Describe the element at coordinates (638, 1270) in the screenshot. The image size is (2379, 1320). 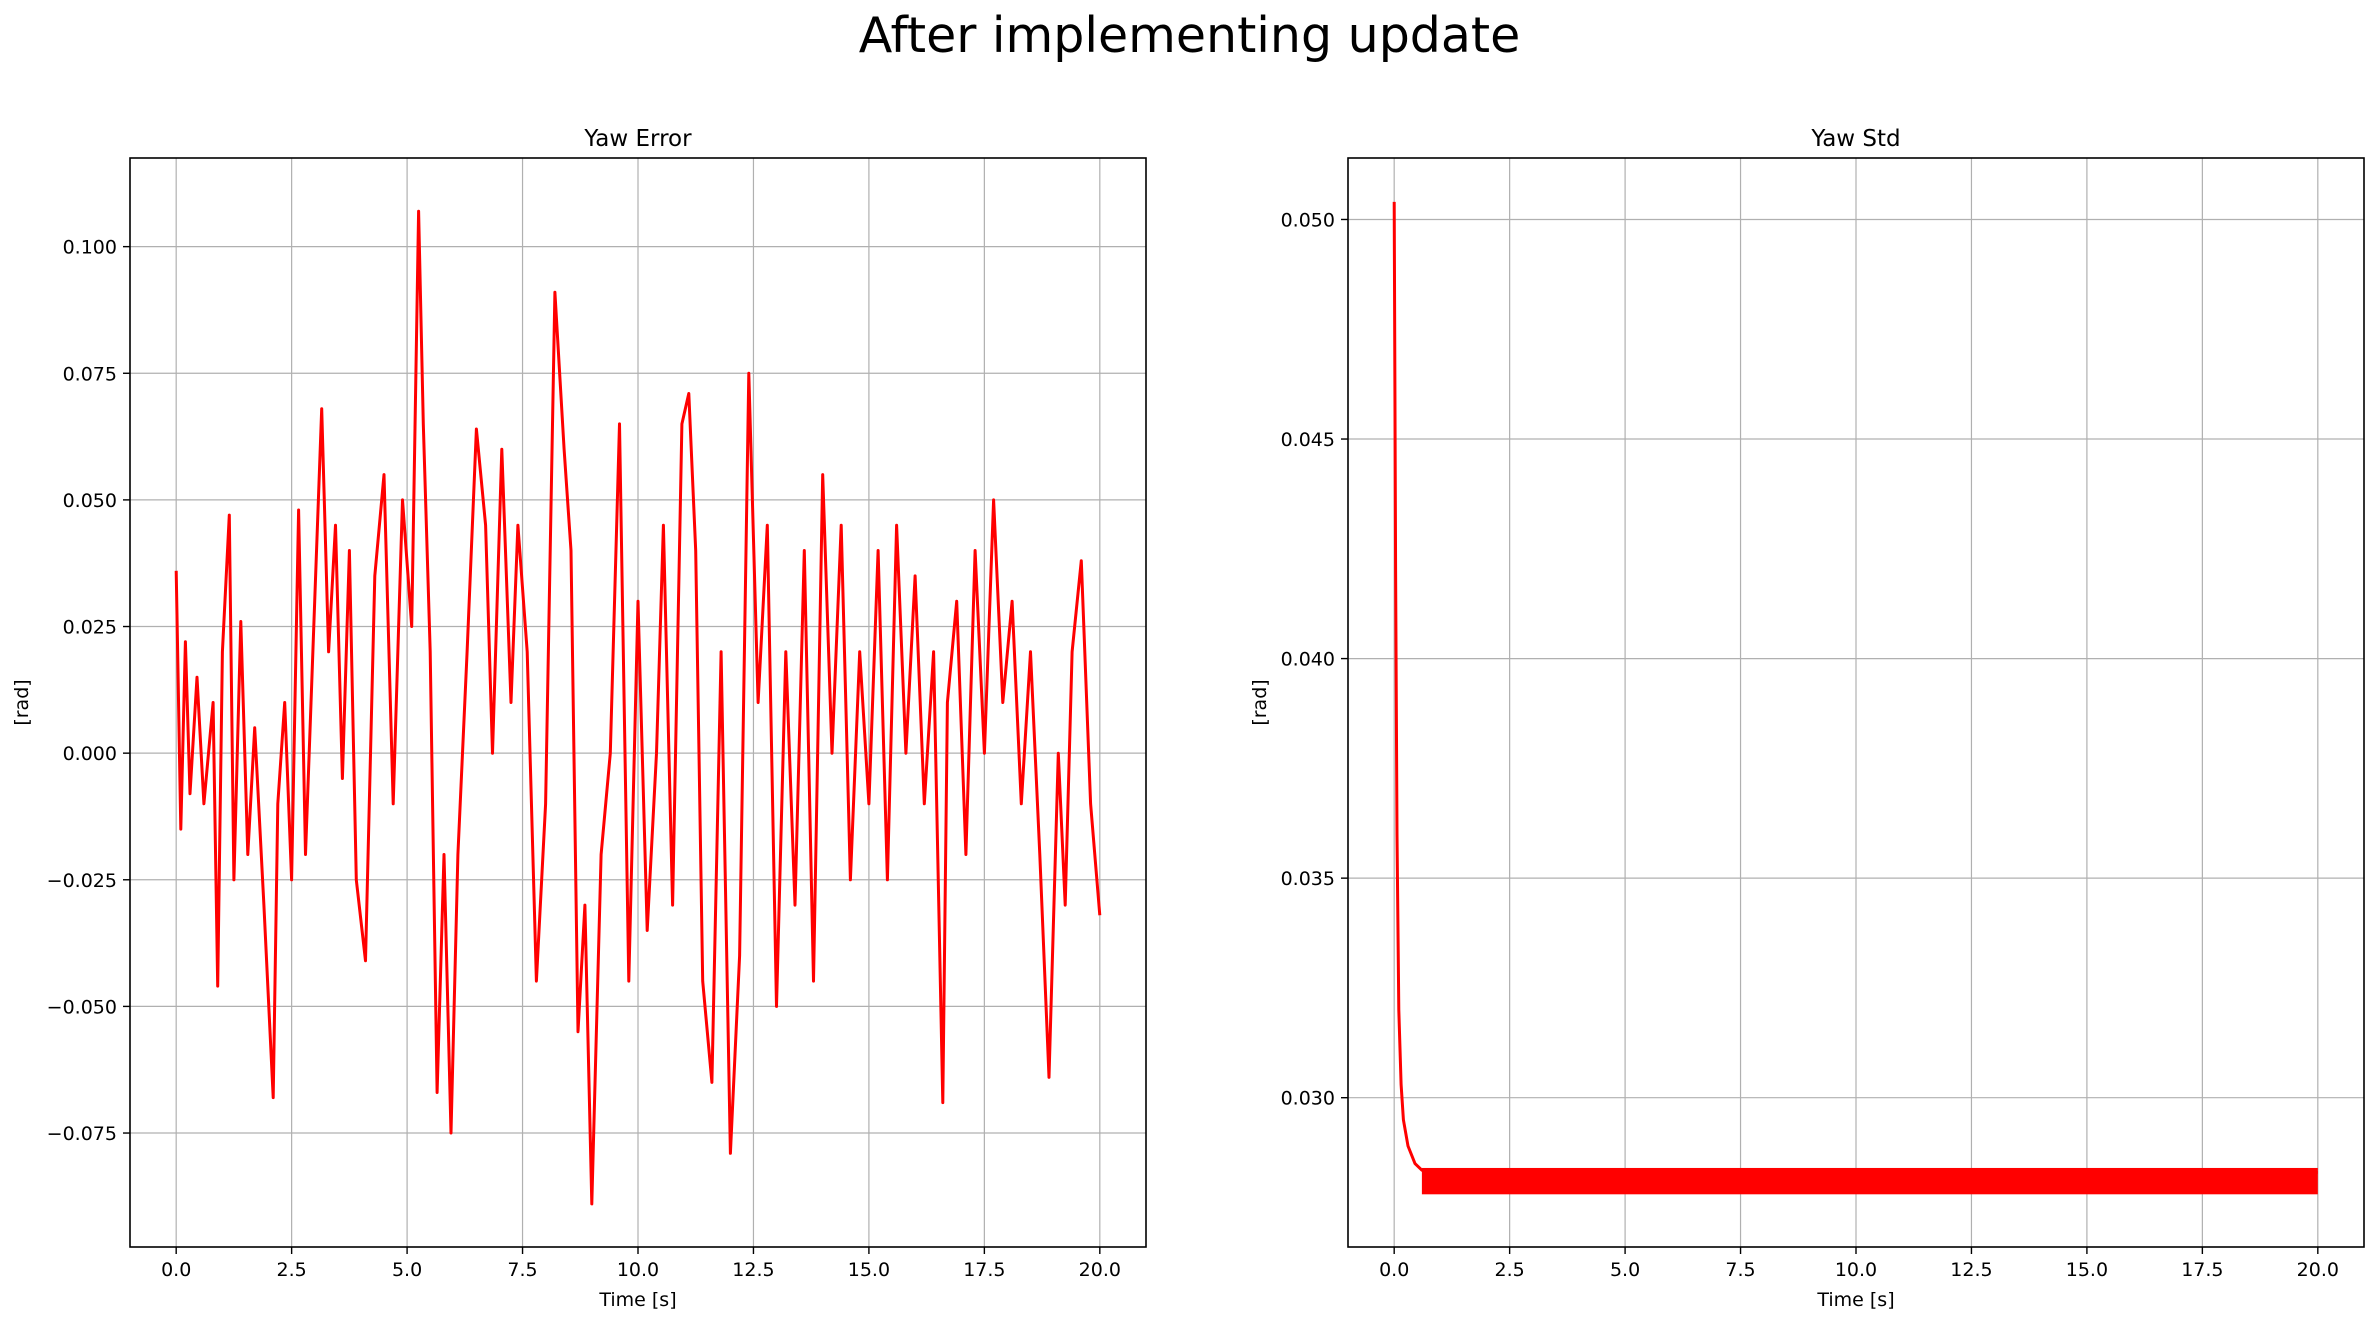
I see `yaw-error-xtick-label-4: 10.0` at that location.